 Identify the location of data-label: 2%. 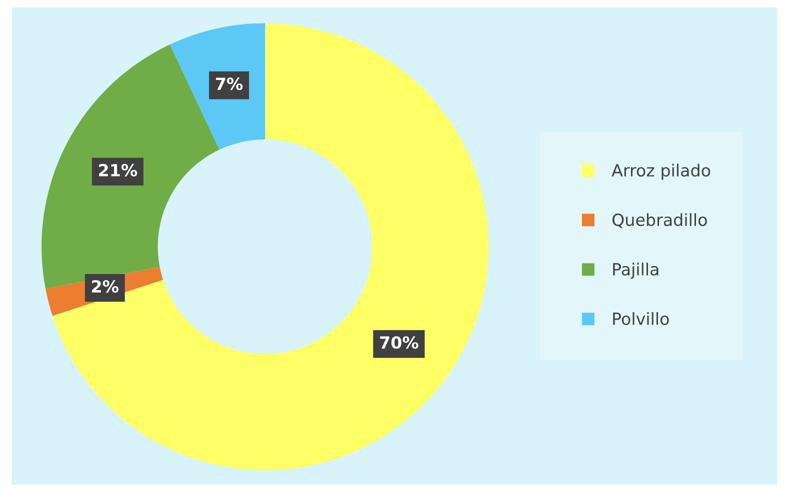
(105, 286).